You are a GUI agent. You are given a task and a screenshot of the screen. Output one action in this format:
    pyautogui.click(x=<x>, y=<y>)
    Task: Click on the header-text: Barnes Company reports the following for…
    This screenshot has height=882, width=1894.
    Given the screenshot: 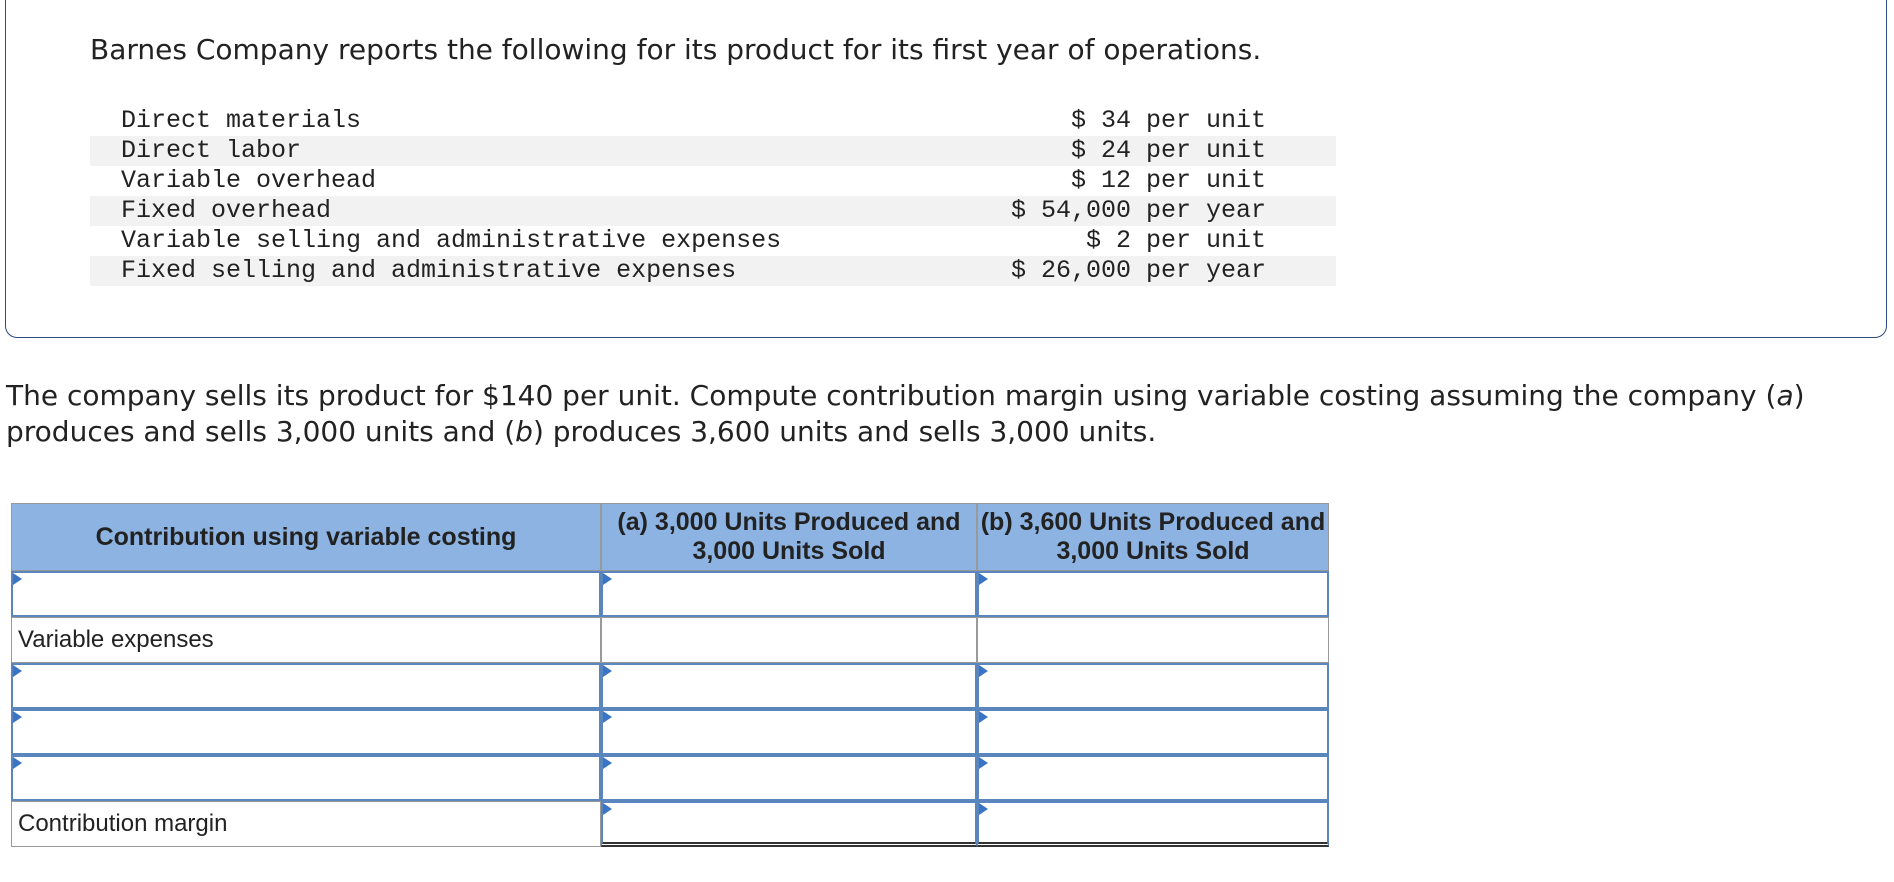 What is the action you would take?
    pyautogui.click(x=676, y=49)
    